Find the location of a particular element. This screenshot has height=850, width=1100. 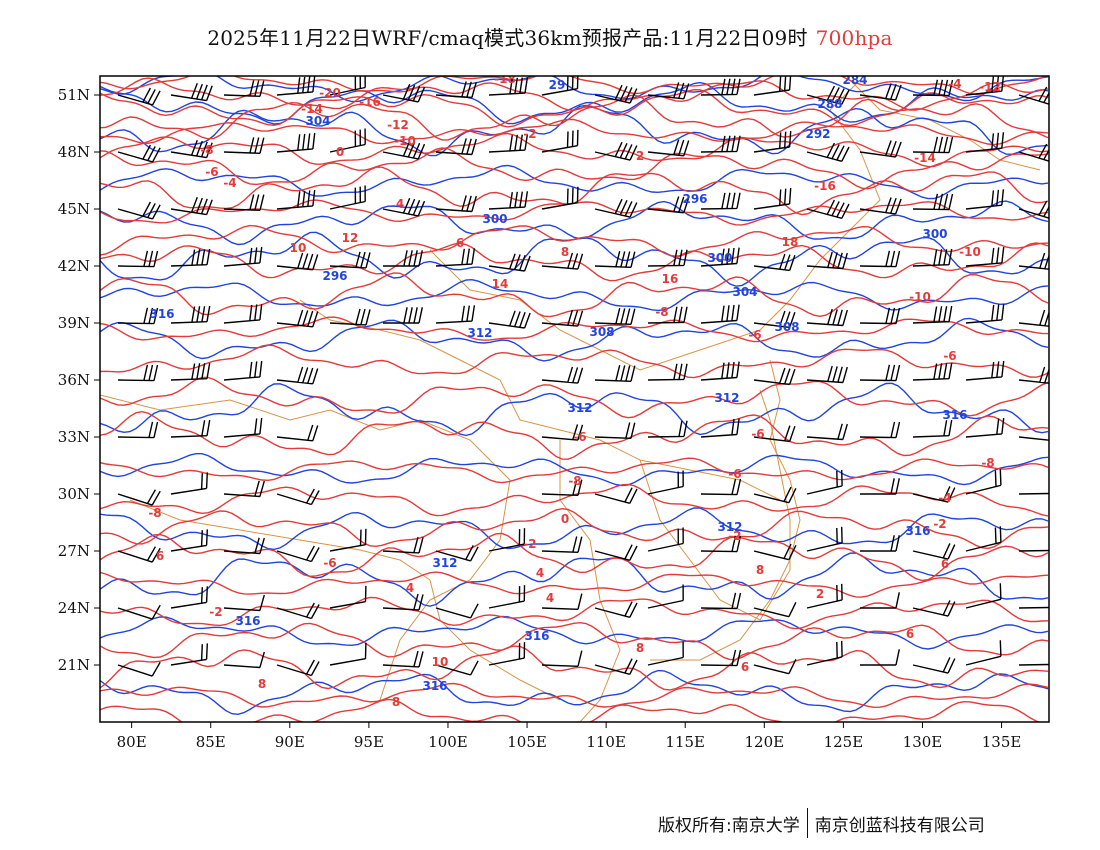

temperature-label: -20 is located at coordinates (330, 93).